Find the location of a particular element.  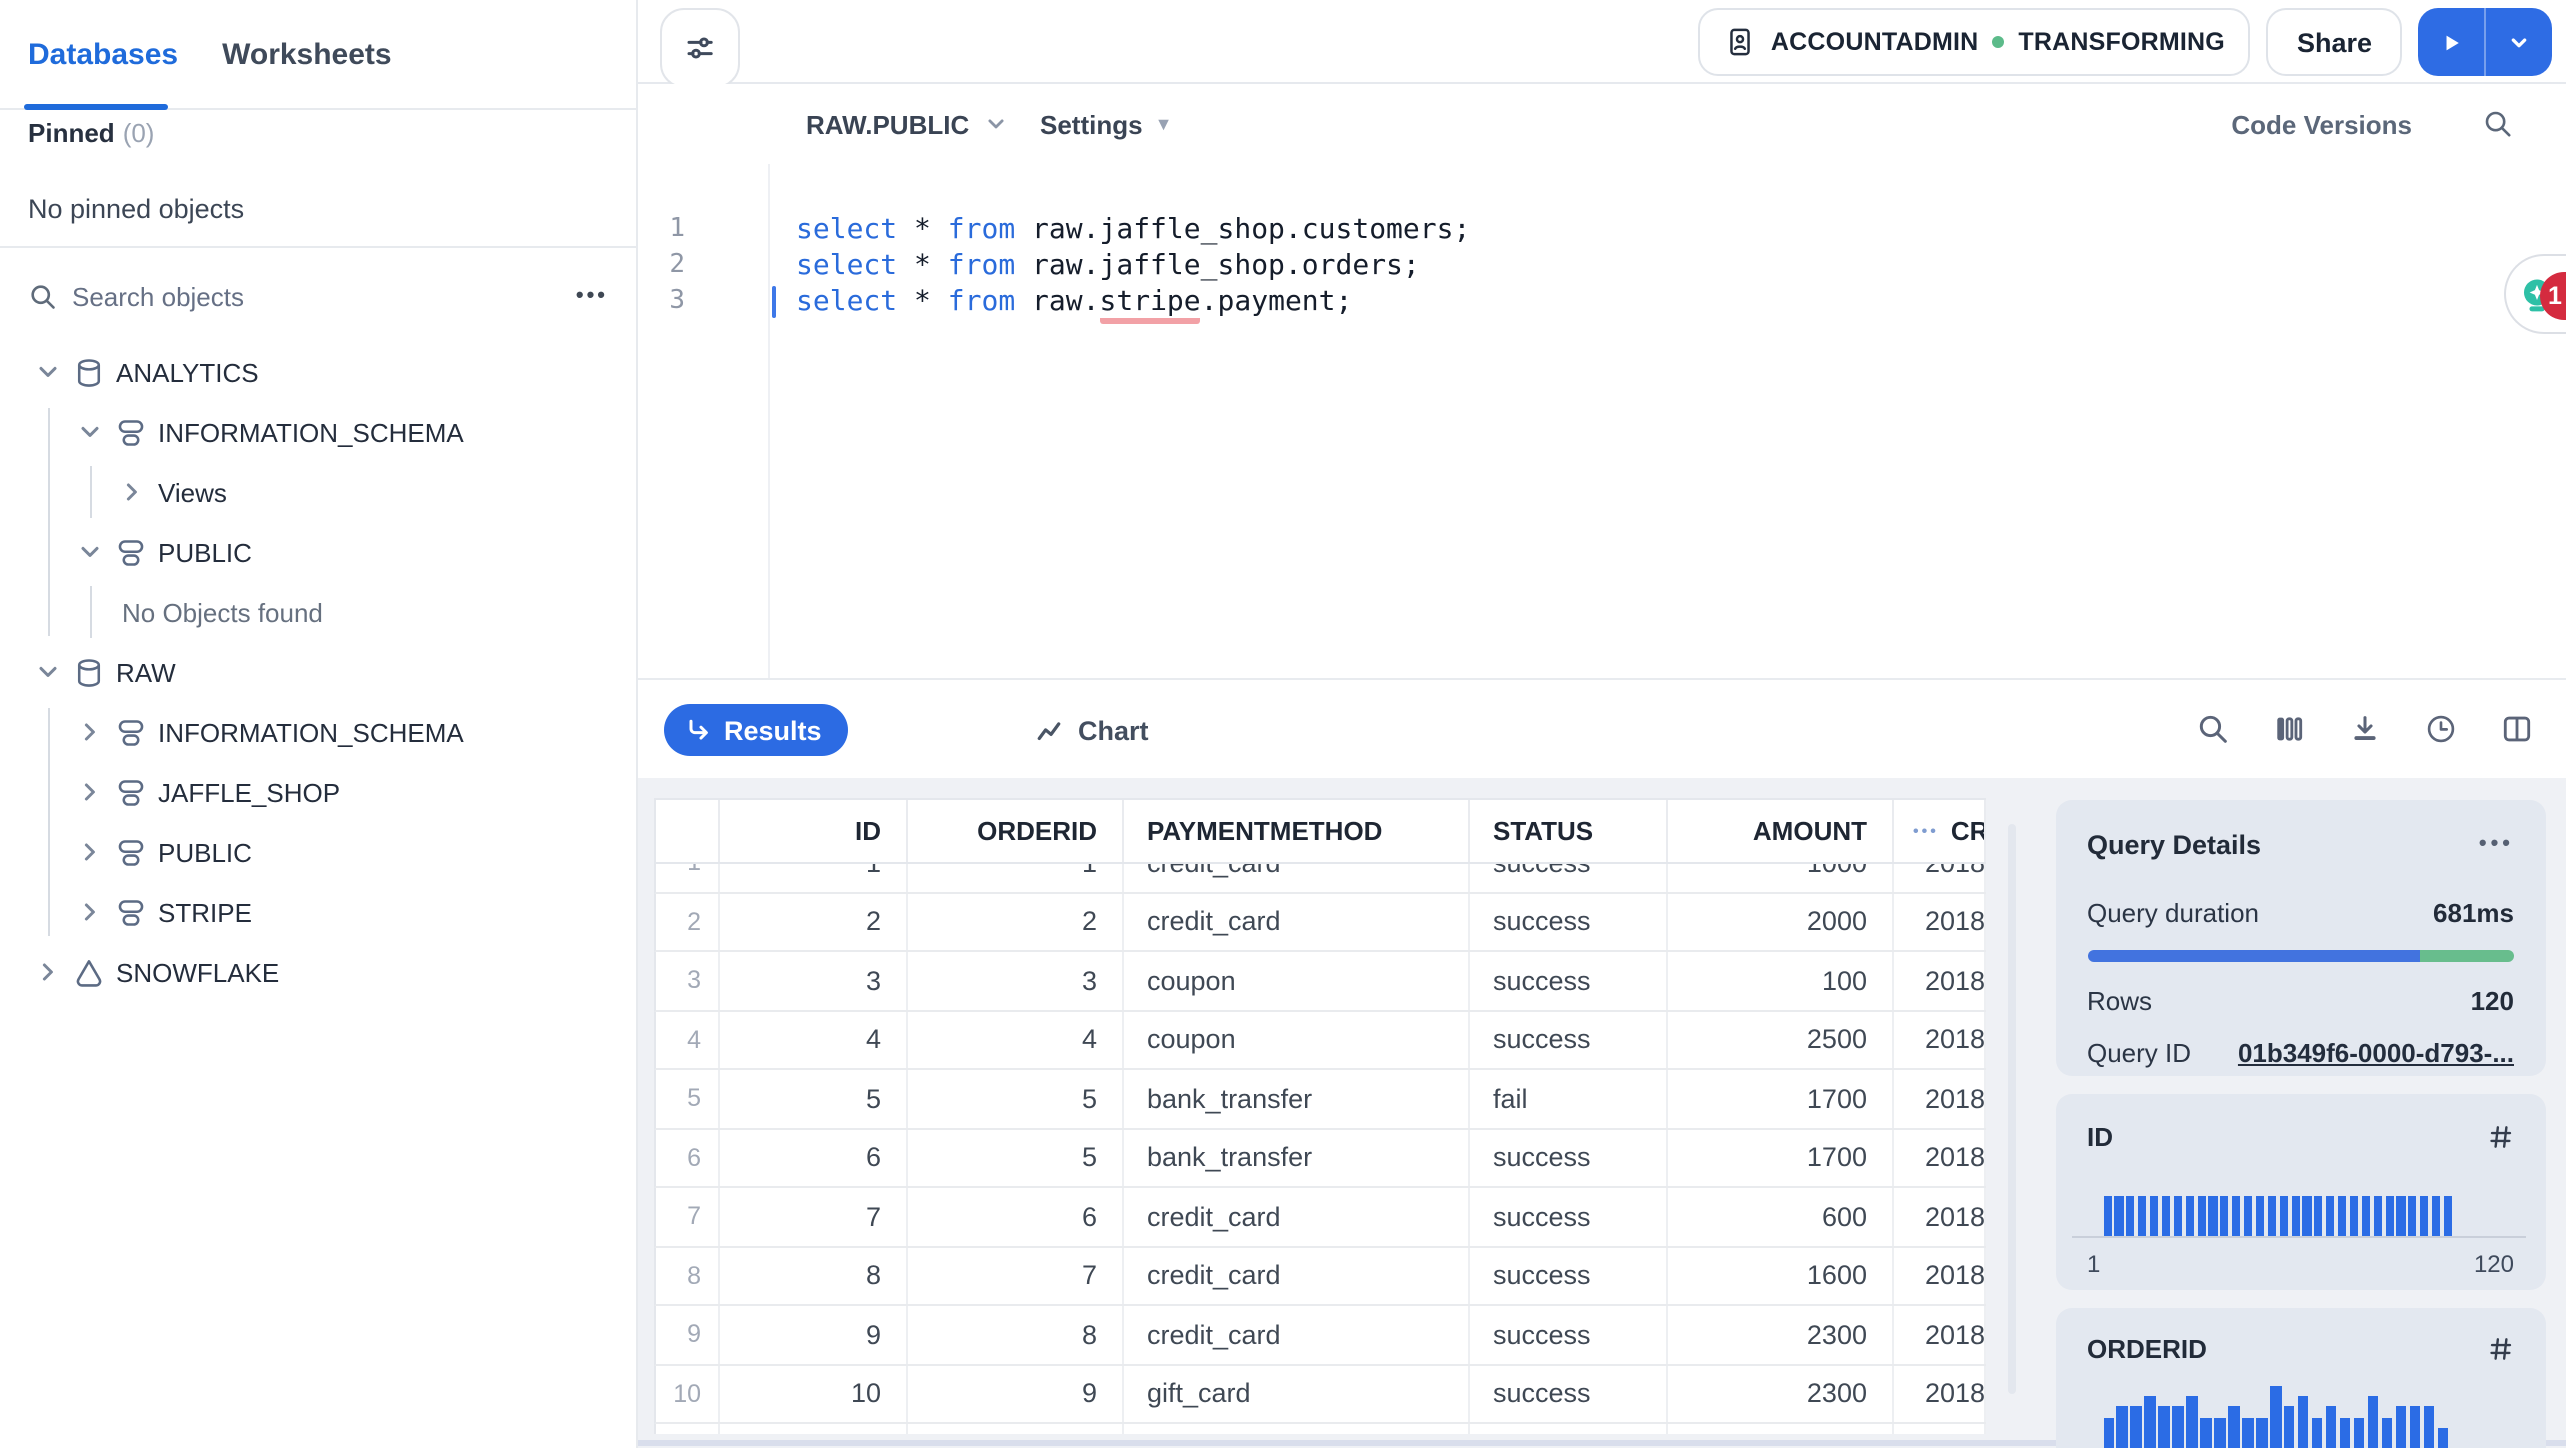

tree-item-label: RAW is located at coordinates (146, 672).